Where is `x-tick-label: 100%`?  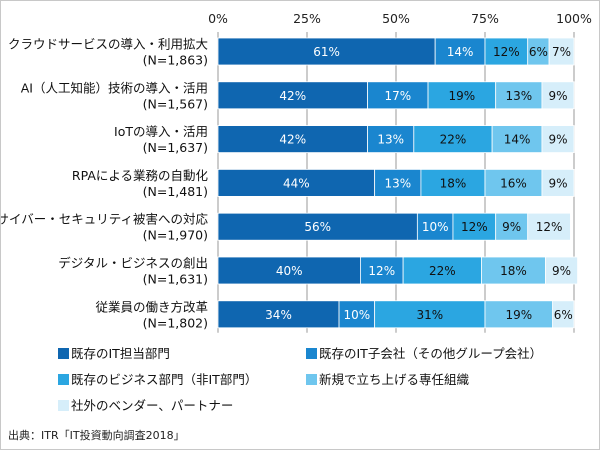 x-tick-label: 100% is located at coordinates (574, 18).